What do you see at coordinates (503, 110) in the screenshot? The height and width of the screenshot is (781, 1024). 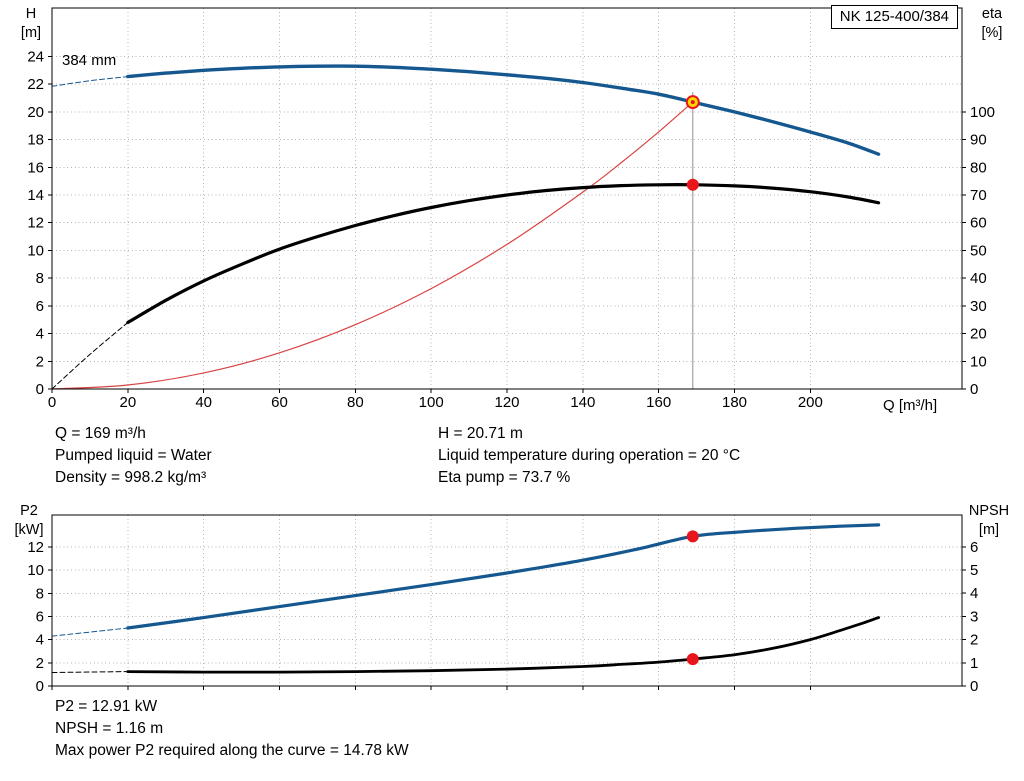 I see `head-curve` at bounding box center [503, 110].